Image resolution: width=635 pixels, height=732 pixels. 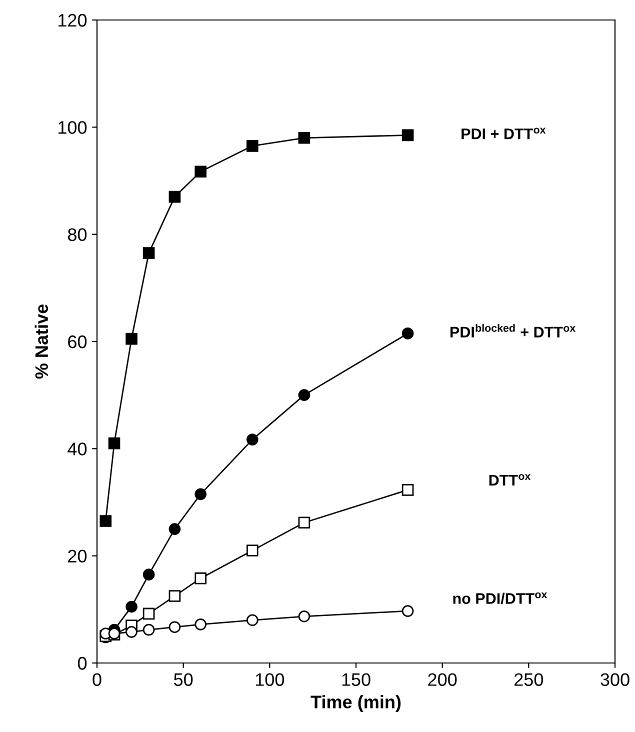 I want to click on text: PDI + DTT$^{ox}$, so click(x=504, y=134).